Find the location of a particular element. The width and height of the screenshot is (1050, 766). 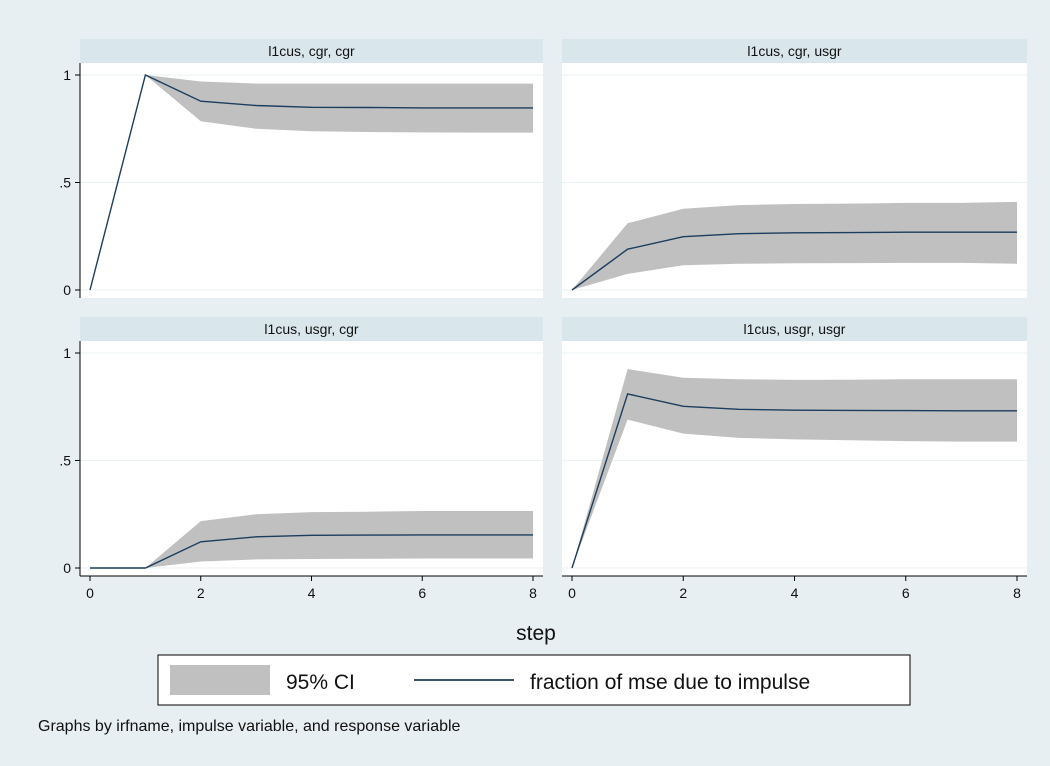

legend-label-line: fraction of mse due to impulse is located at coordinates (670, 682).